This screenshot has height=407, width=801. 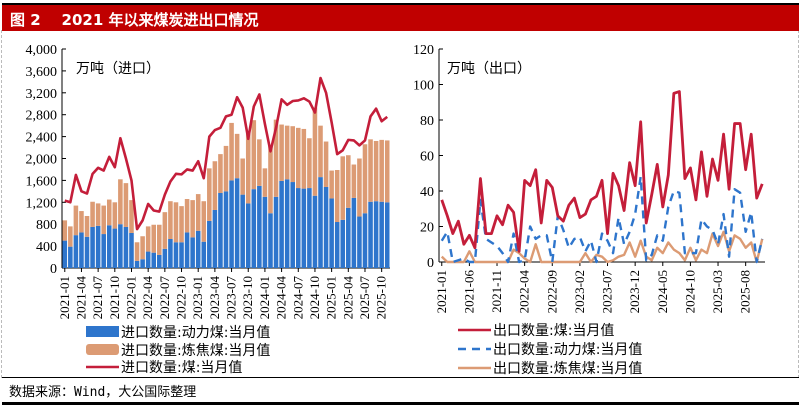 What do you see at coordinates (42, 72) in the screenshot?
I see `y-tick-label: 3,600` at bounding box center [42, 72].